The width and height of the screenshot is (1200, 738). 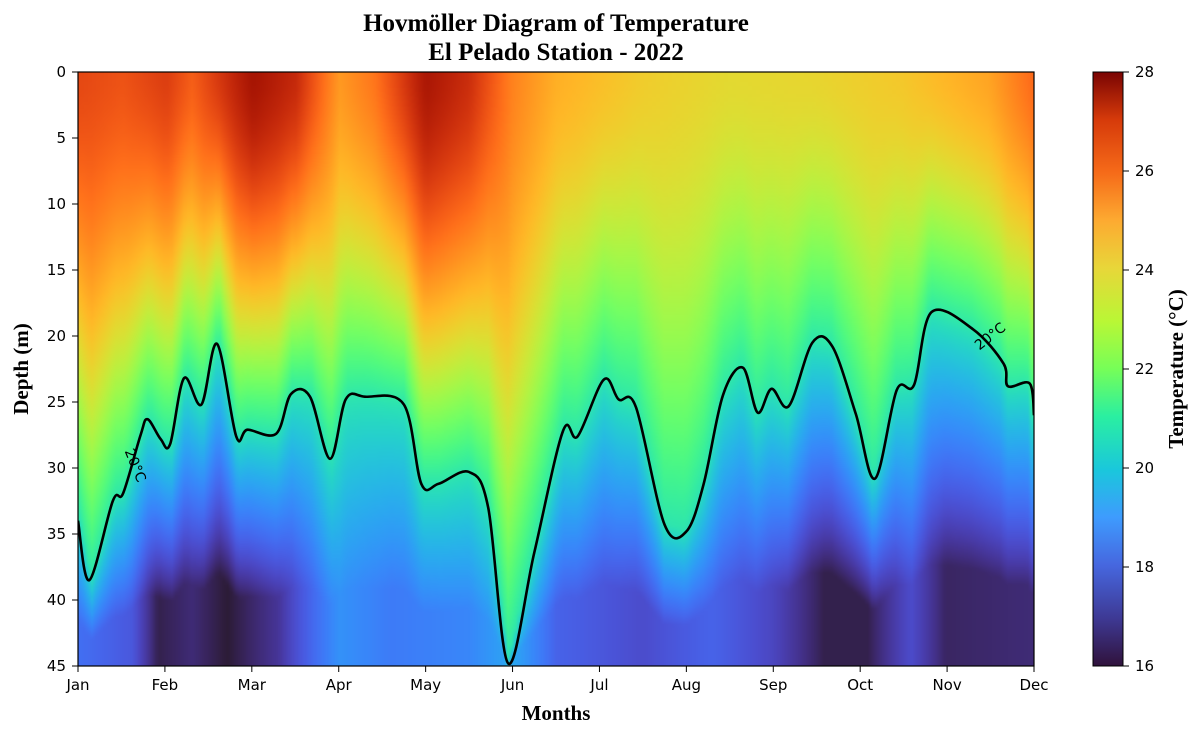 I want to click on y-tick-label: 35, so click(x=56, y=534).